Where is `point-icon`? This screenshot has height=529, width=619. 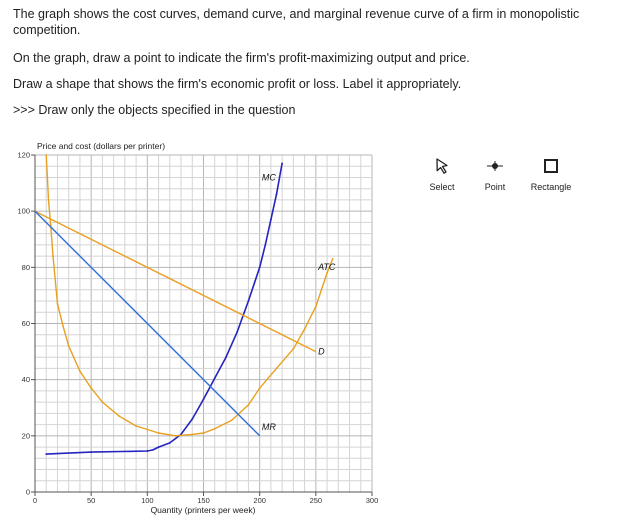
point-icon is located at coordinates (495, 166).